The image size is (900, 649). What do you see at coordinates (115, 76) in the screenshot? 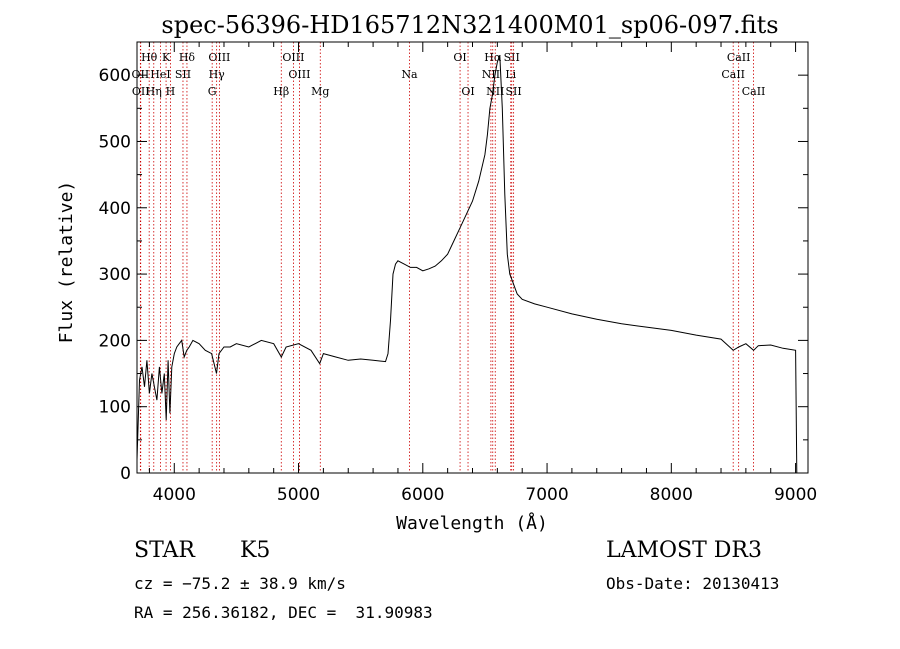
I see `y-tick-label: 600` at bounding box center [115, 76].